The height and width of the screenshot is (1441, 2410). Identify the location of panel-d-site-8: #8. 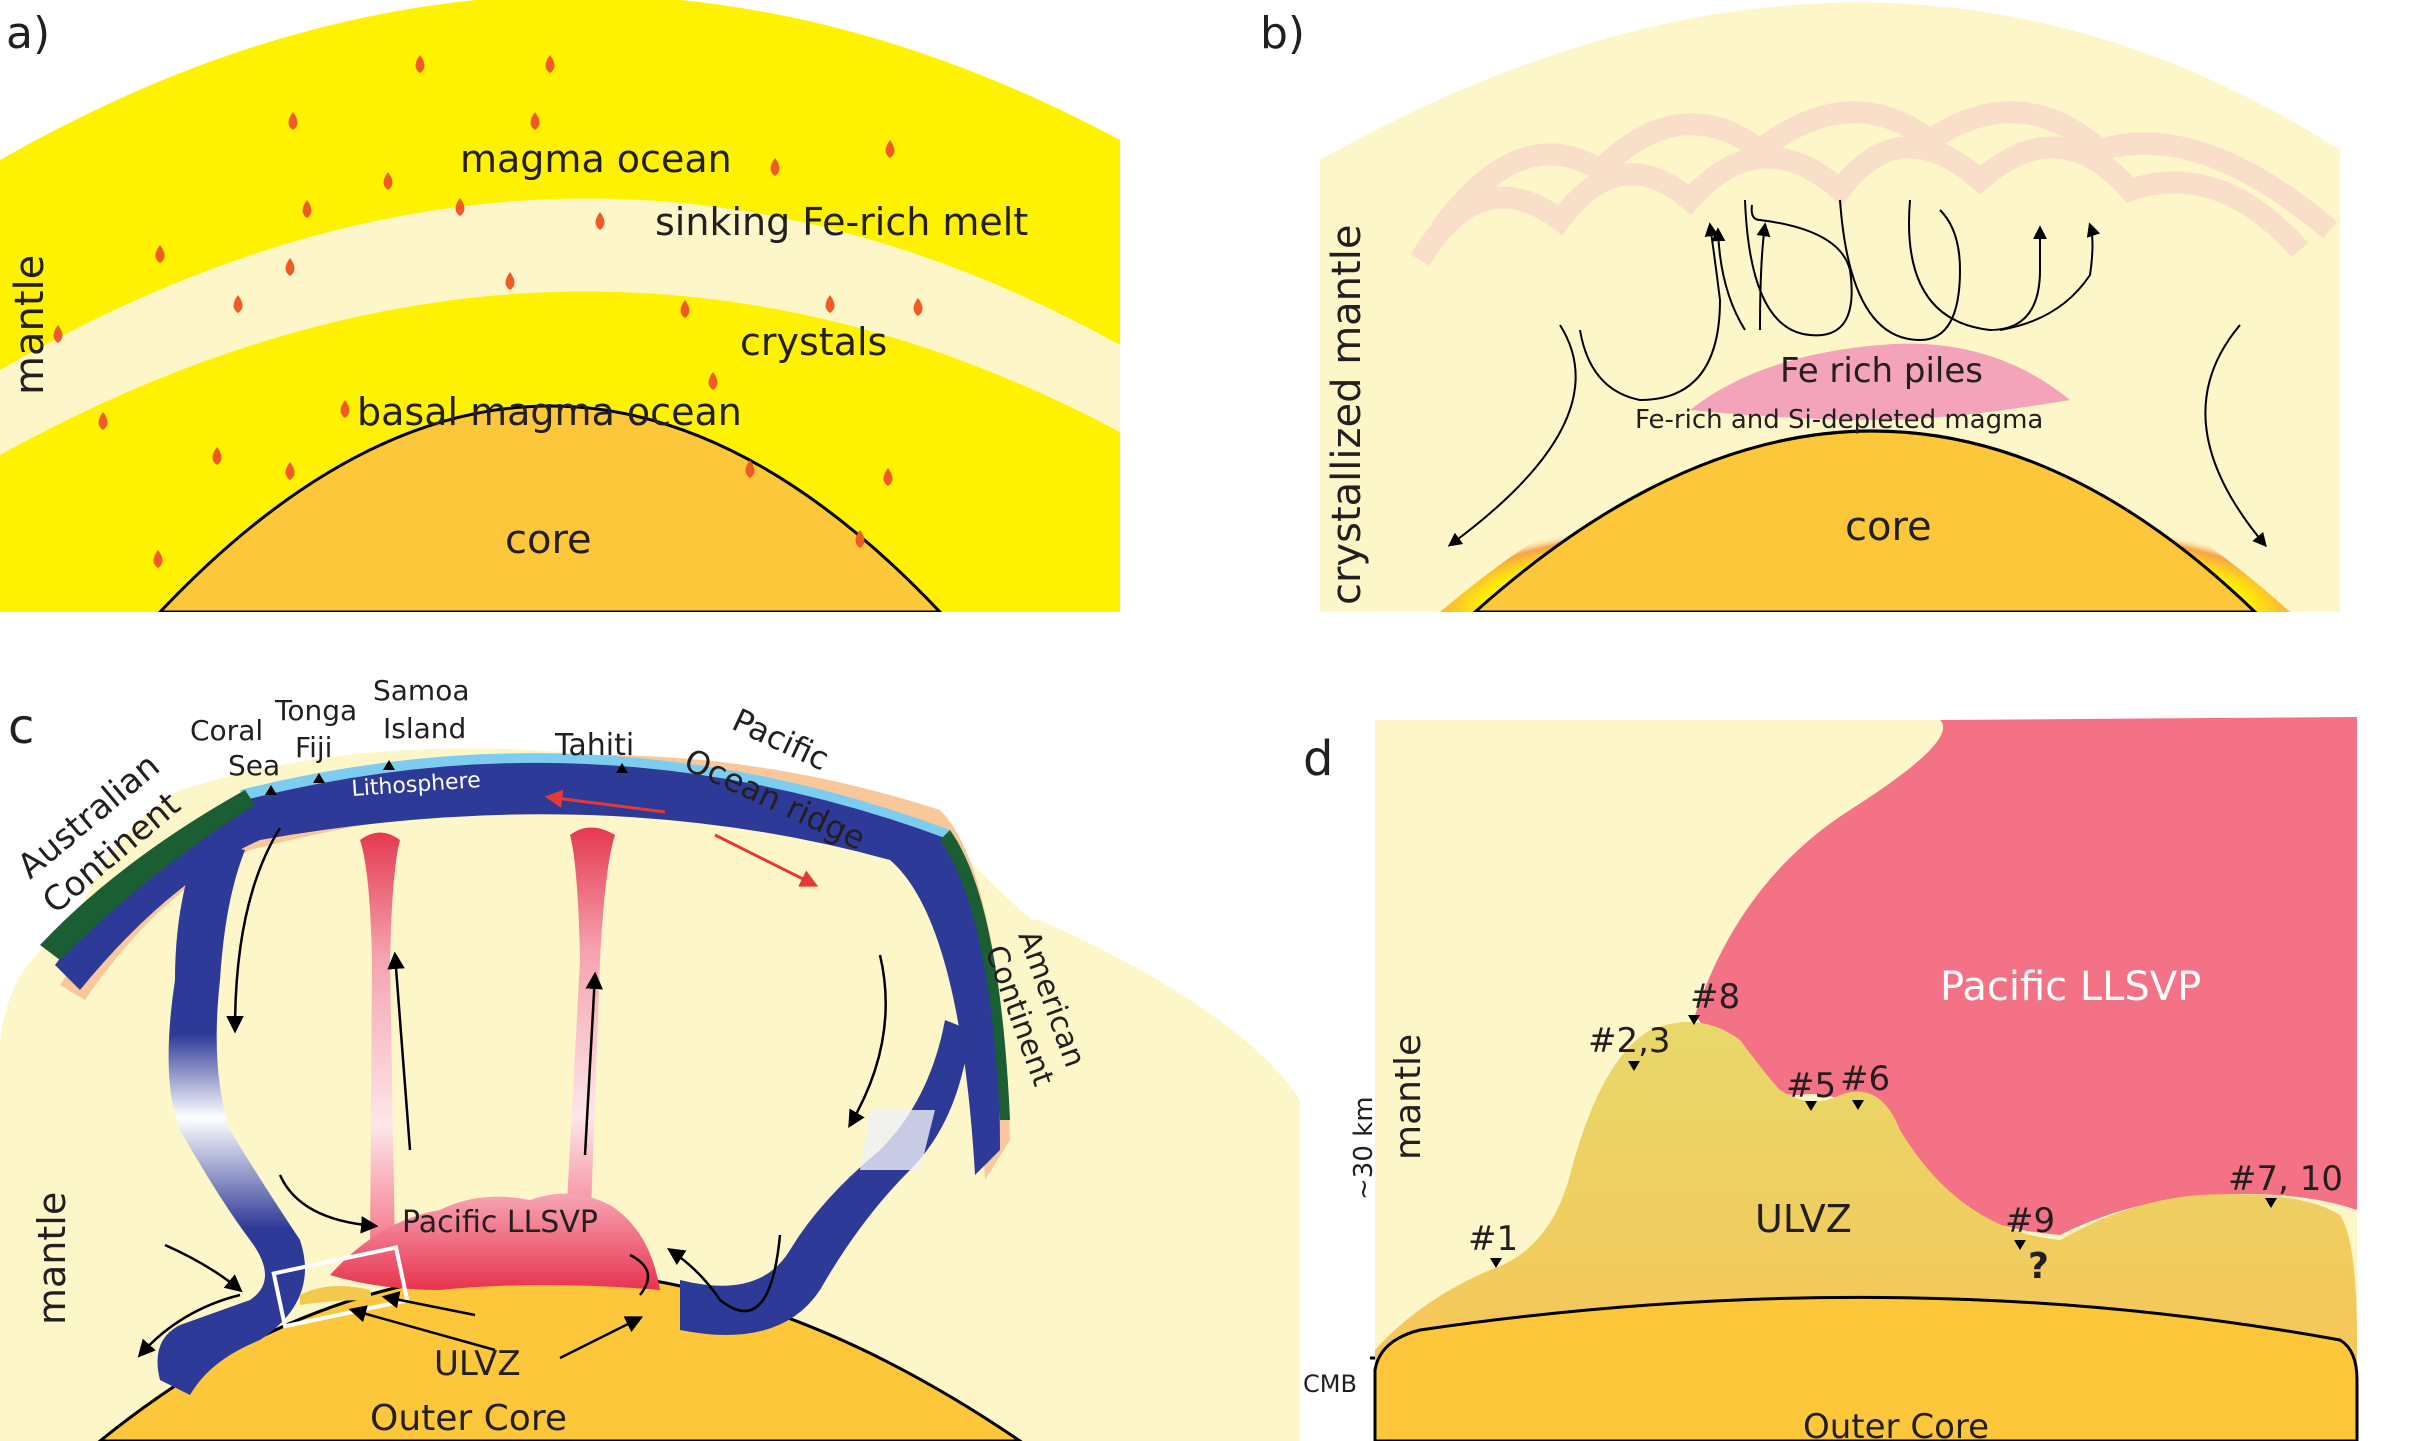
(1715, 997).